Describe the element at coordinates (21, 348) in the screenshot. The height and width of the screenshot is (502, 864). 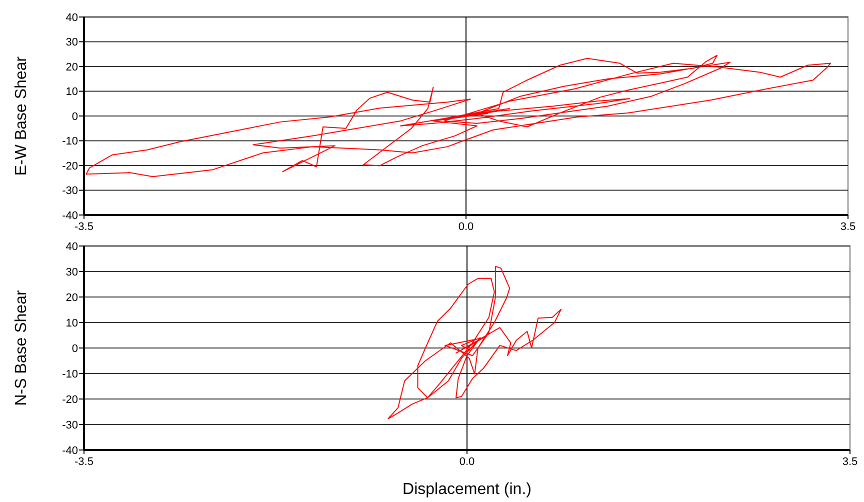
I see `y-axis-title: N-S Base Shear` at that location.